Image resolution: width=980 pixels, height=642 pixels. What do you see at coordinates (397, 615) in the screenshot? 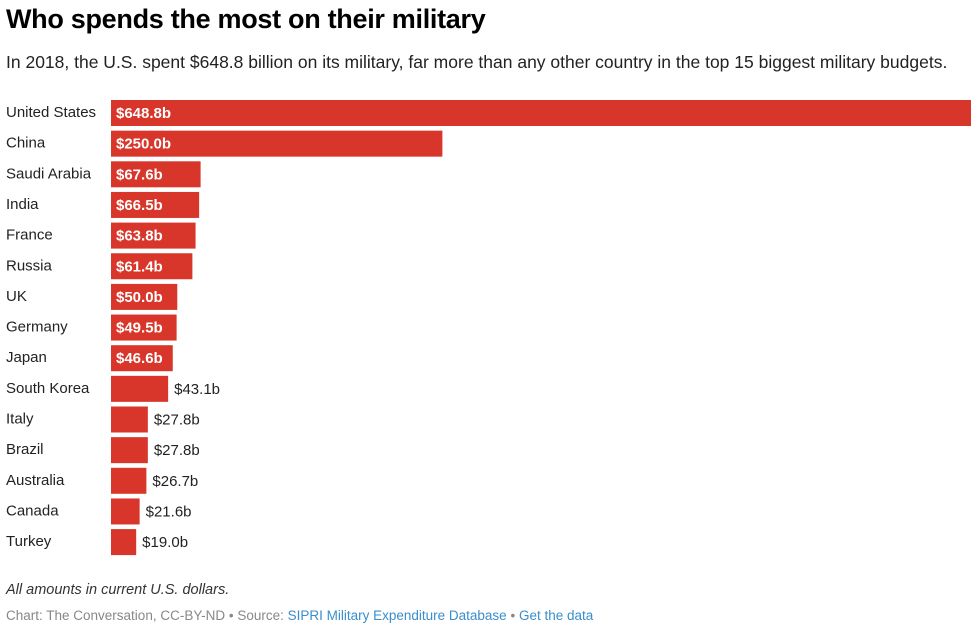
I see `source-link: SIPRI Military Expenditure Database` at bounding box center [397, 615].